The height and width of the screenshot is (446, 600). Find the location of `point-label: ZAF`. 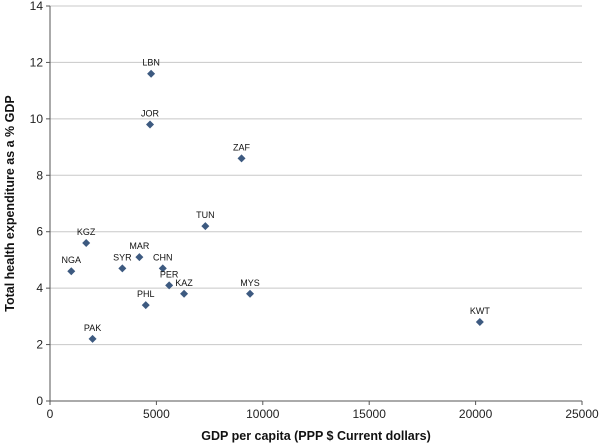

point-label: ZAF is located at coordinates (242, 147).